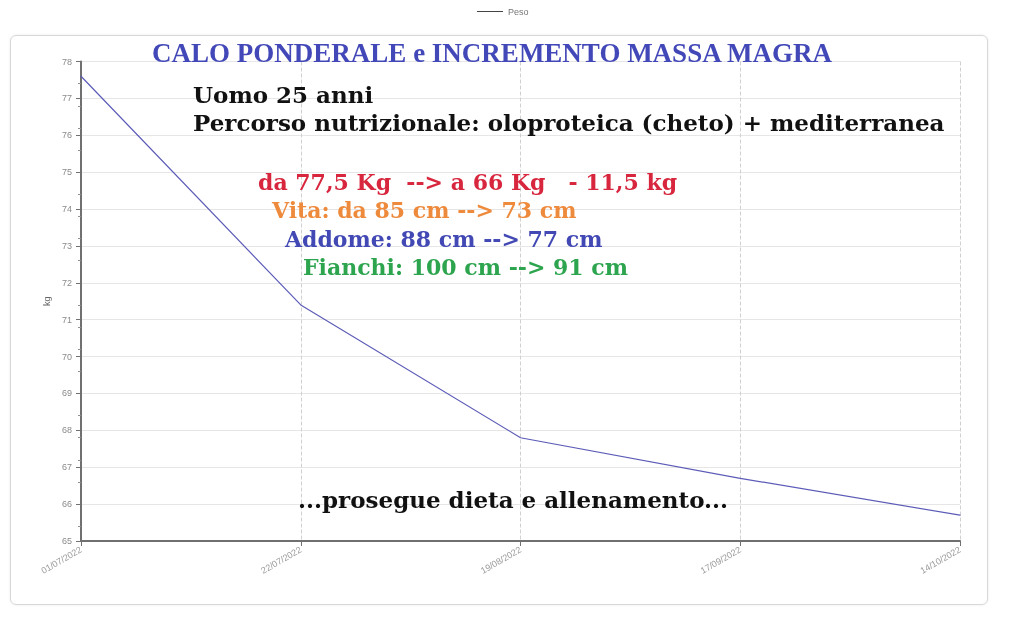  Describe the element at coordinates (66, 430) in the screenshot. I see `y-tick-label: 68` at that location.